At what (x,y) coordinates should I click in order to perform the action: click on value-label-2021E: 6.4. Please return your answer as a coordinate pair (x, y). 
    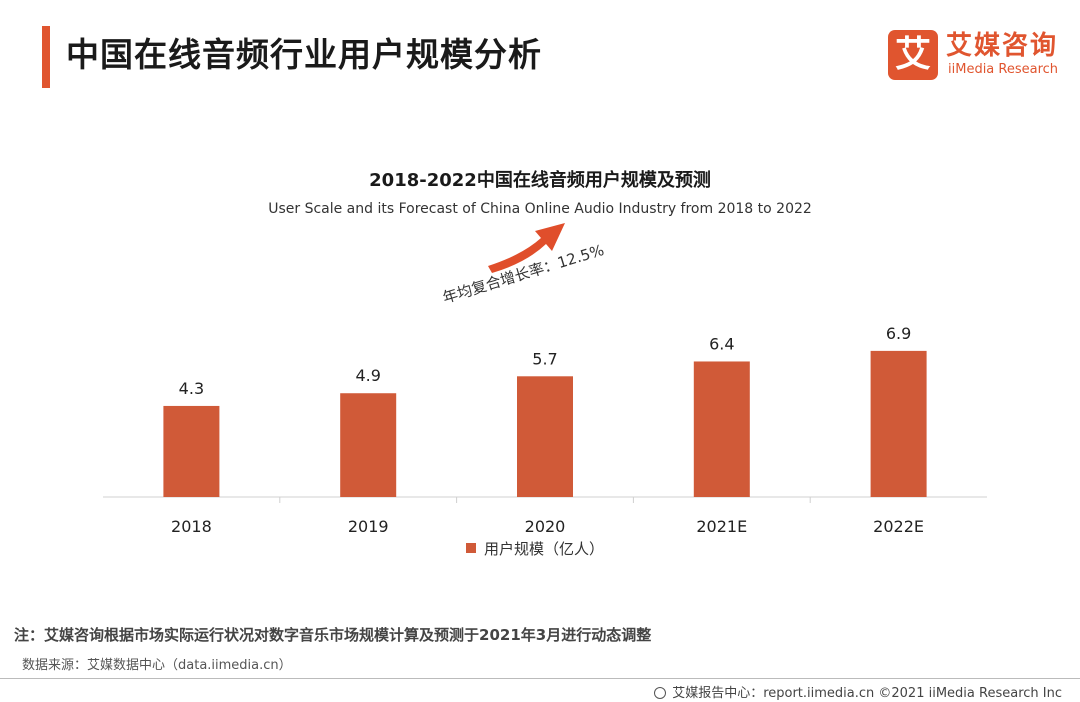
    Looking at the image, I should click on (721, 343).